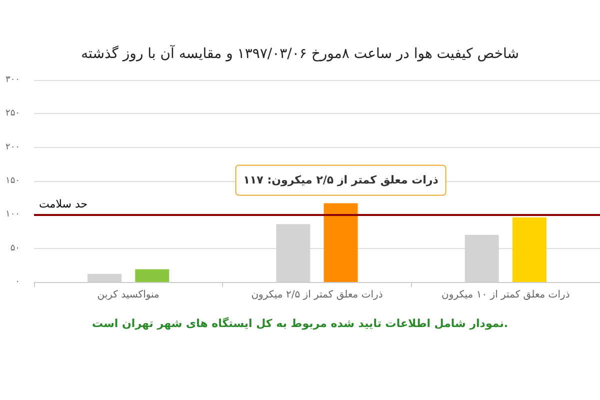 This screenshot has width=600, height=400. Describe the element at coordinates (300, 53) in the screenshot. I see `chart-title: شاخص کیفیت هوا در ساعت ۸مورخ ۱۳۹۷/۰۳/۰۶ و مقایسه آن با روز گذشته` at that location.